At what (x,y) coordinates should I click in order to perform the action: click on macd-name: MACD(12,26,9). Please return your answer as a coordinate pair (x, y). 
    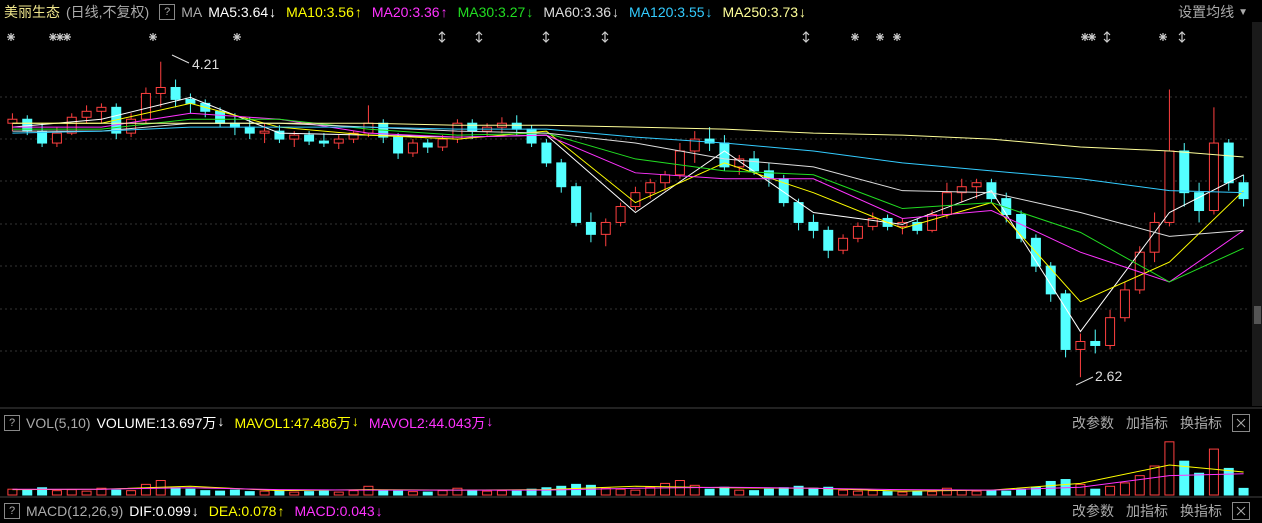
    Looking at the image, I should click on (75, 511).